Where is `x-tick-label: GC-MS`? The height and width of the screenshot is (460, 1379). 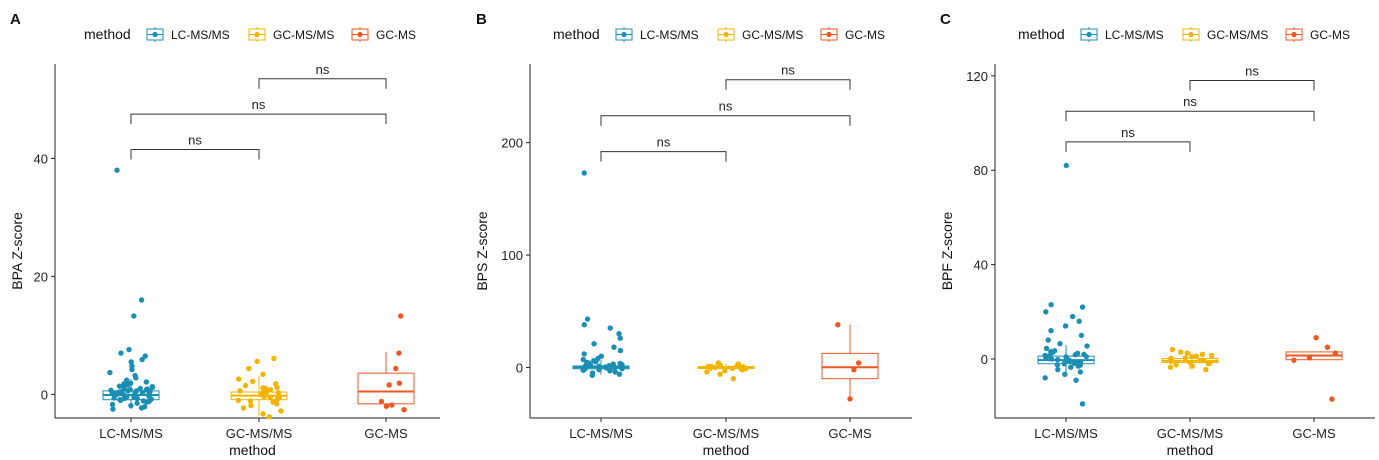
x-tick-label: GC-MS is located at coordinates (386, 433).